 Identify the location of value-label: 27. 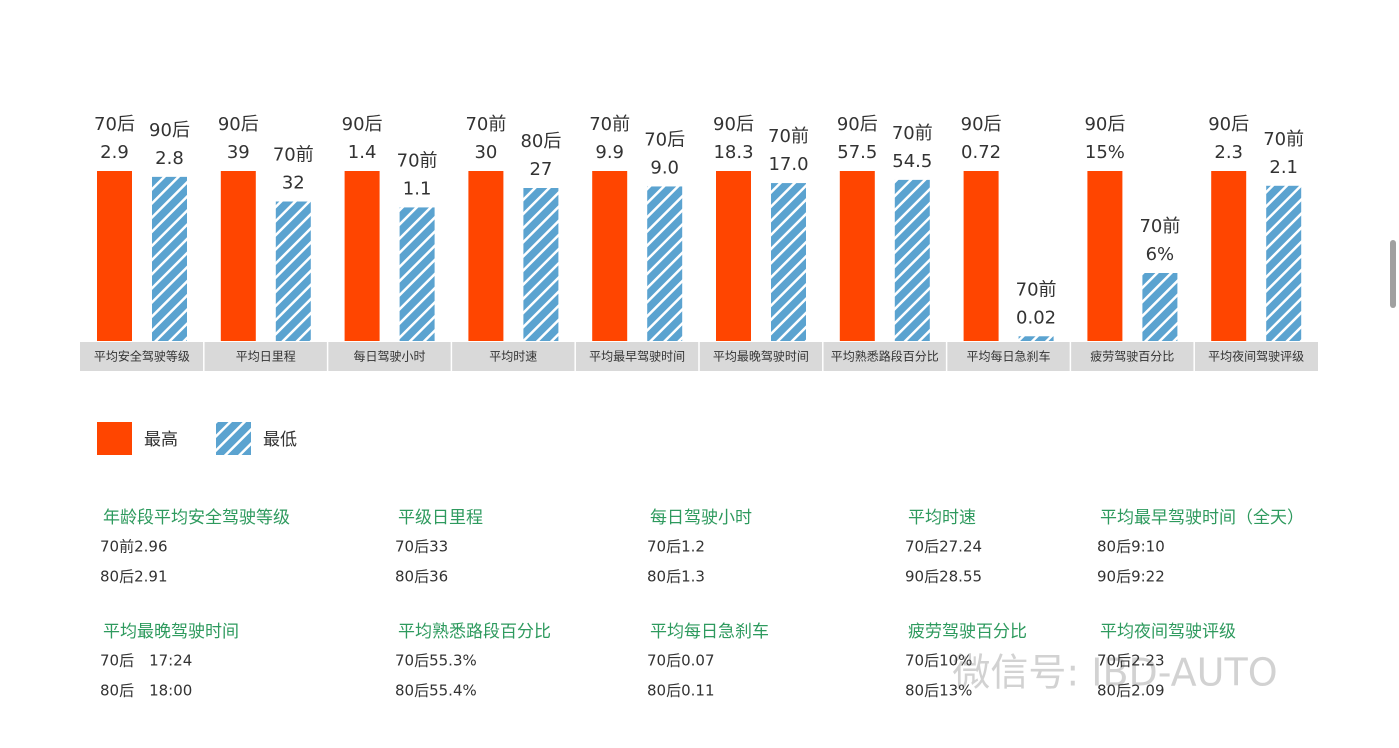
(540, 169).